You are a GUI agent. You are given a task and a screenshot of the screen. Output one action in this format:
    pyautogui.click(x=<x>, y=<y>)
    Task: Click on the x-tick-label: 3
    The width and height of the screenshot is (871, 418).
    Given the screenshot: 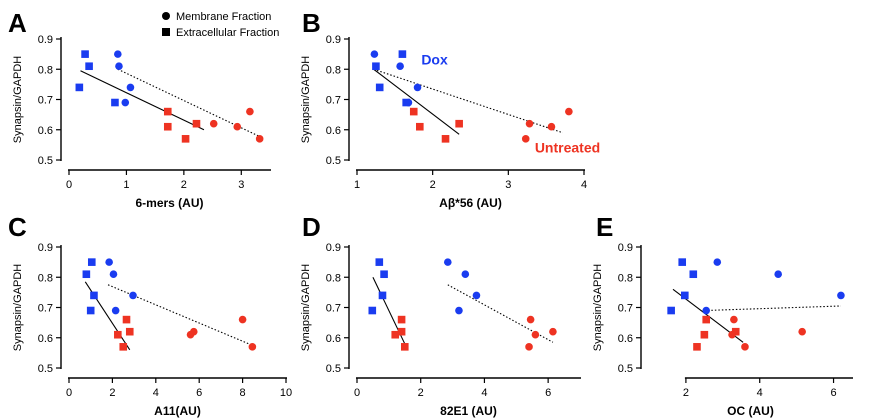 What is the action you would take?
    pyautogui.click(x=241, y=185)
    